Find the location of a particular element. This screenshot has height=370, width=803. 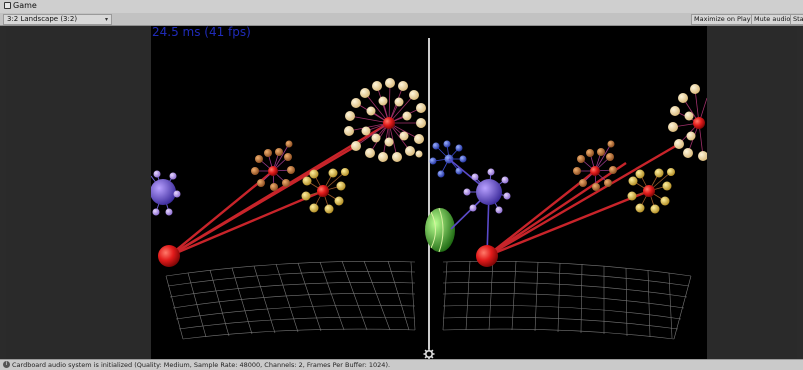

right-green-planet is located at coordinates (440, 230).